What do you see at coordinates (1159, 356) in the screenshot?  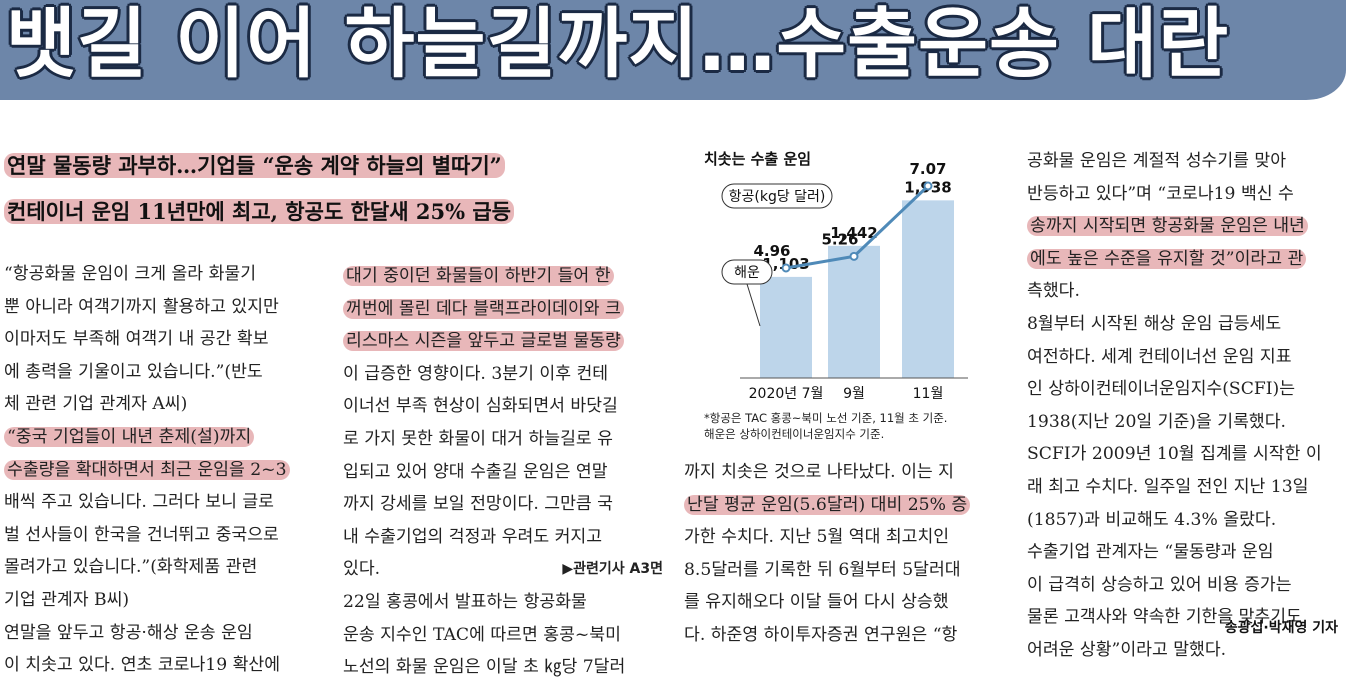 I see `text-line: 여전하다. 세계 컨테이너선 운임 지표` at bounding box center [1159, 356].